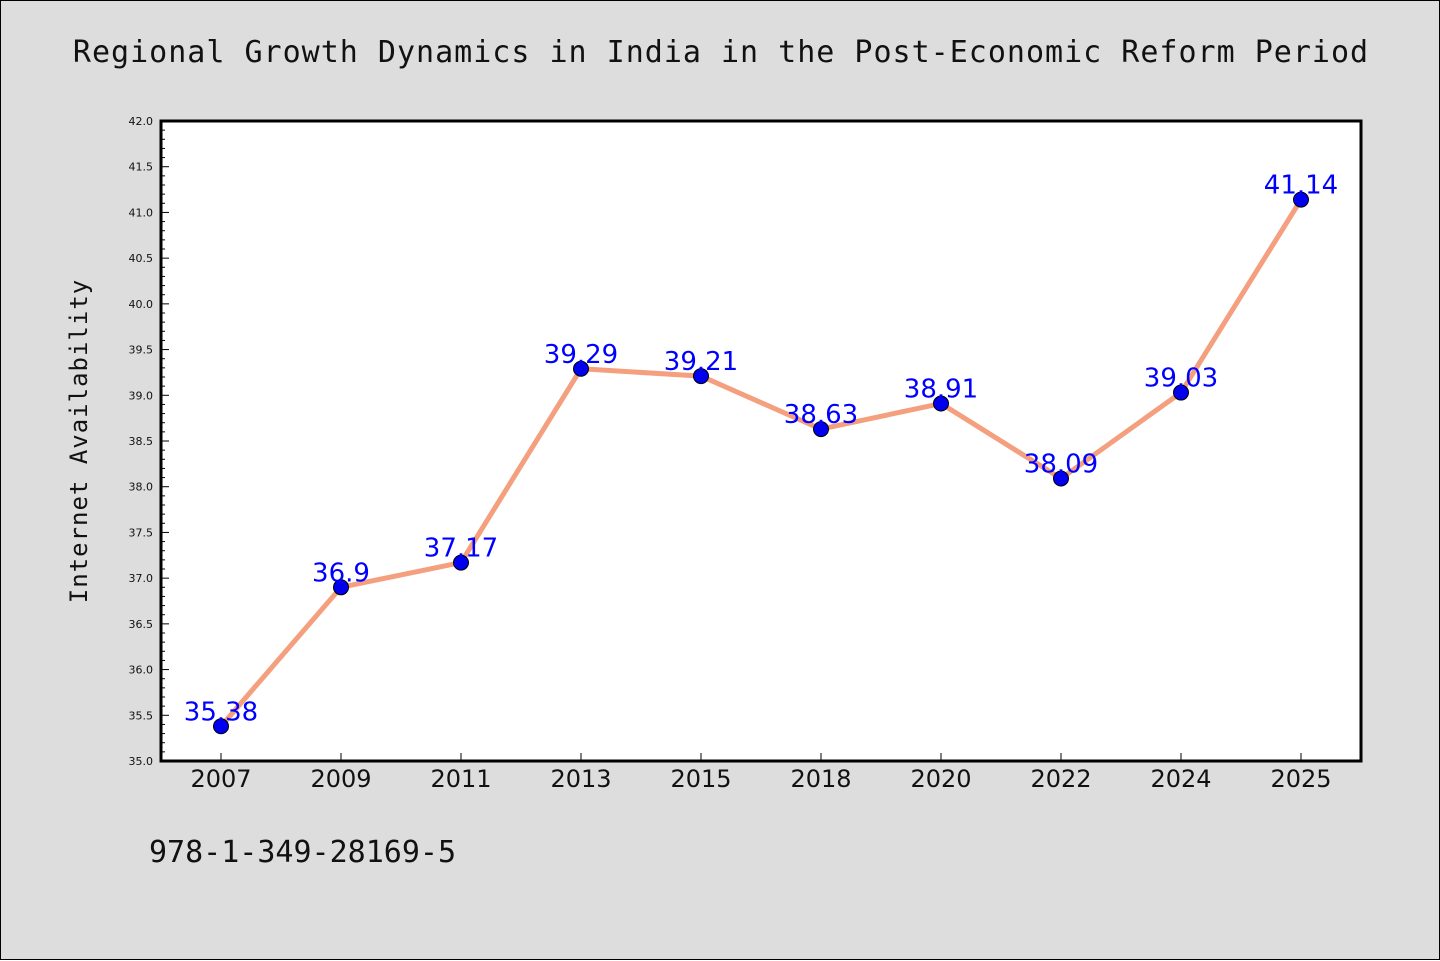 This screenshot has width=1440, height=961. Describe the element at coordinates (141, 258) in the screenshot. I see `y-tick-label: 40.5` at that location.